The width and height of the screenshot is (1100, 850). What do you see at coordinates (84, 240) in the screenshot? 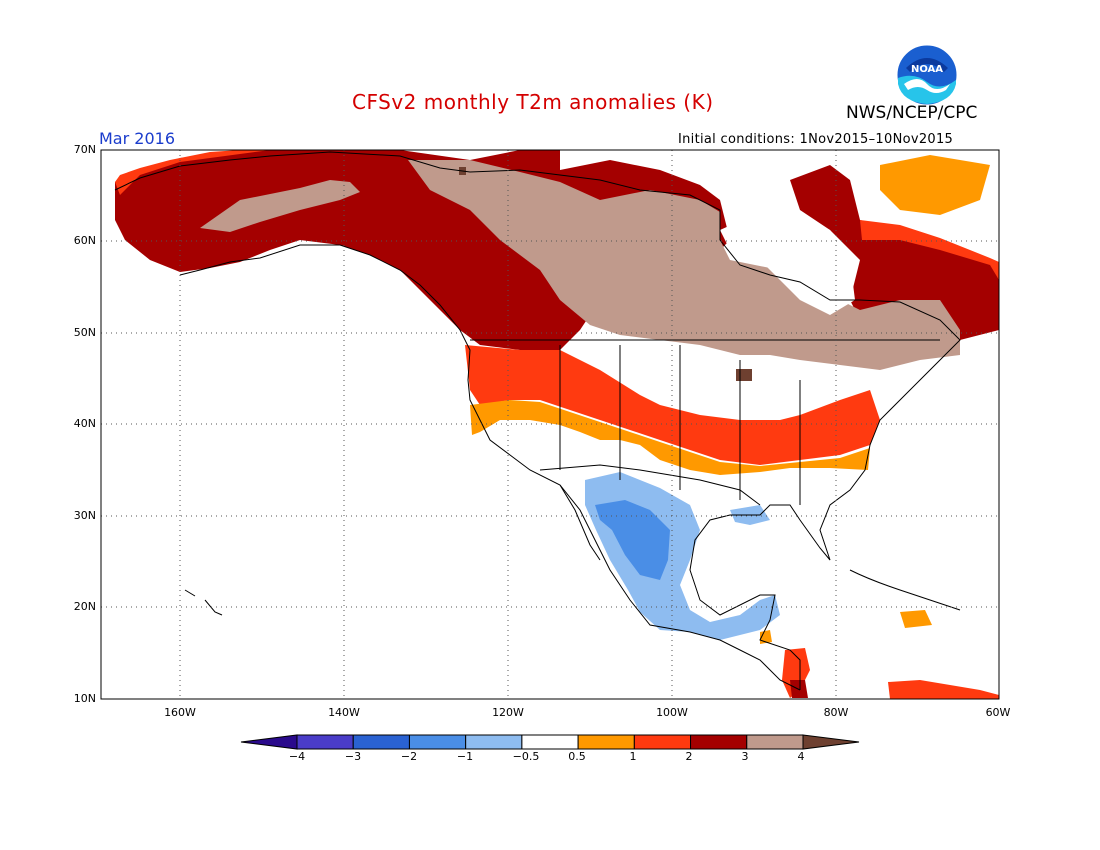
I see `lat-label: 60N` at bounding box center [84, 240].